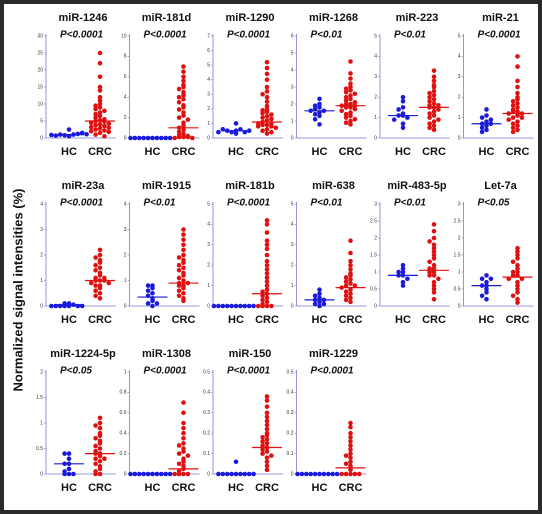  I want to click on y-tick-label: 0.1, so click(206, 454).